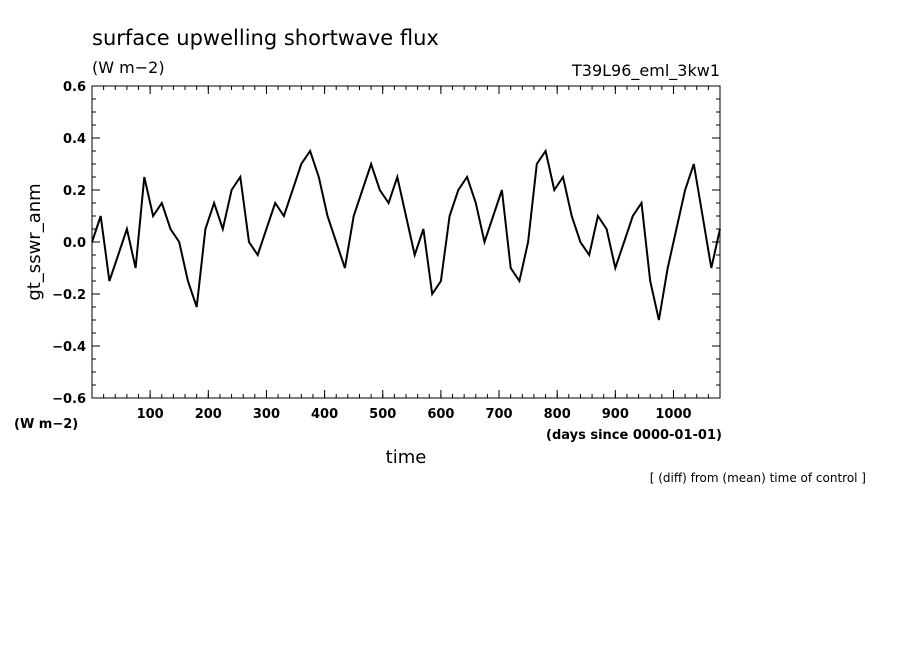 Image resolution: width=904 pixels, height=654 pixels. I want to click on y-tick-label: 0.6, so click(74, 87).